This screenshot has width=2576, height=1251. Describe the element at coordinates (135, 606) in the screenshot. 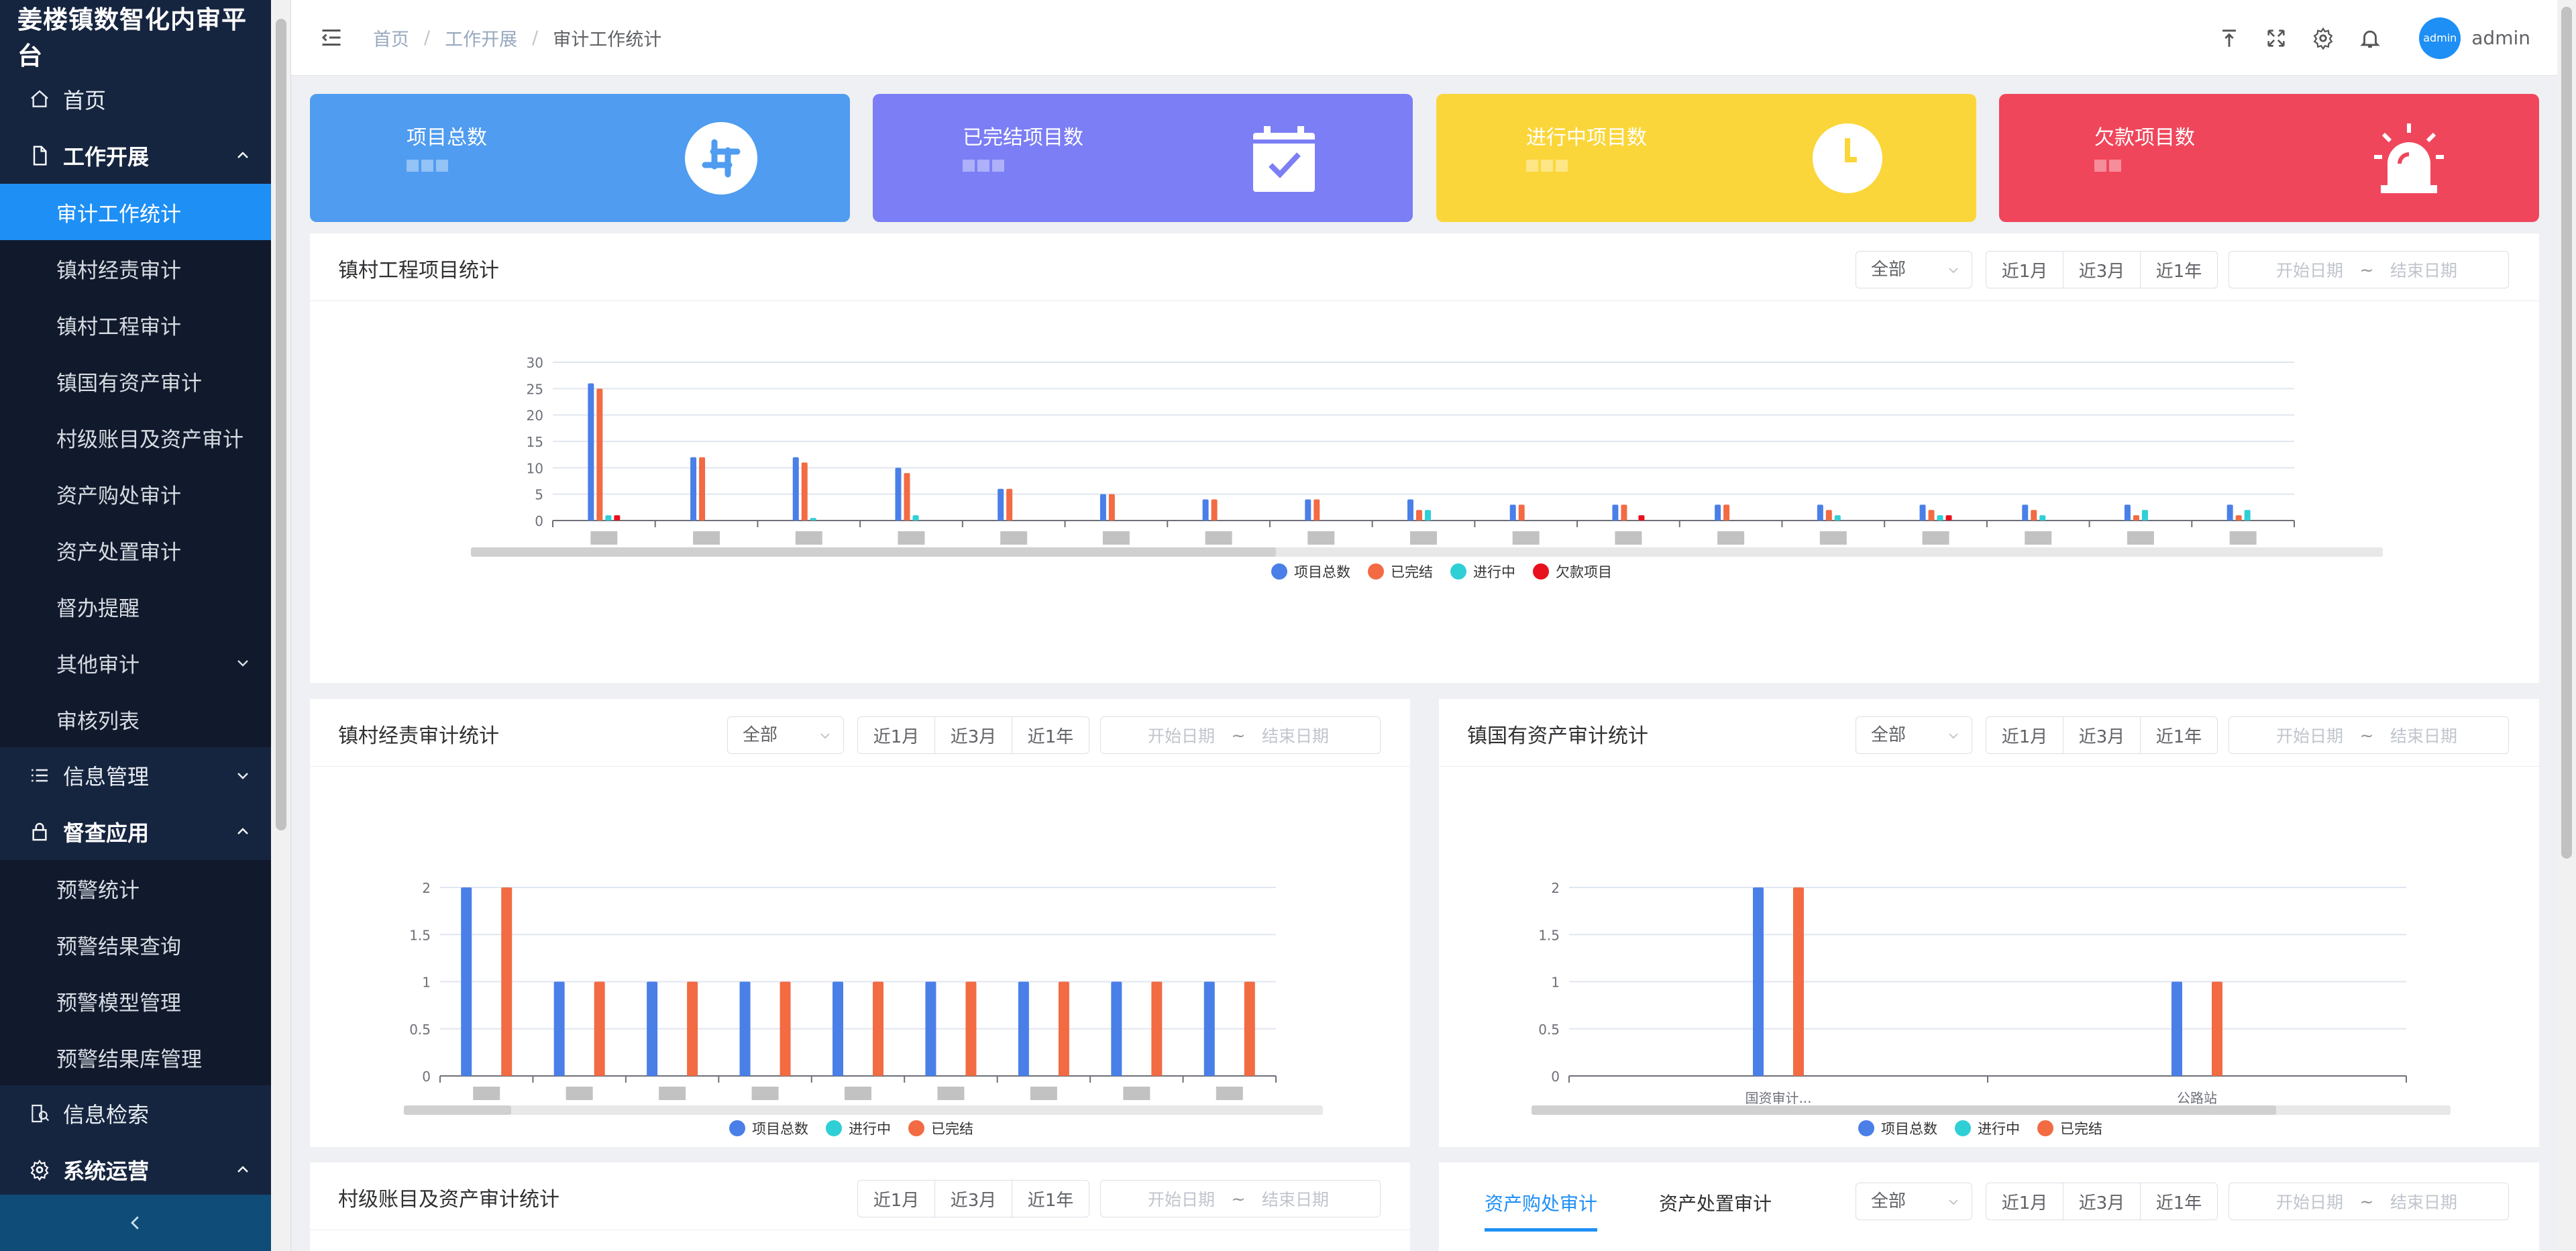

I see `sidebar-item: 督办提醒` at that location.